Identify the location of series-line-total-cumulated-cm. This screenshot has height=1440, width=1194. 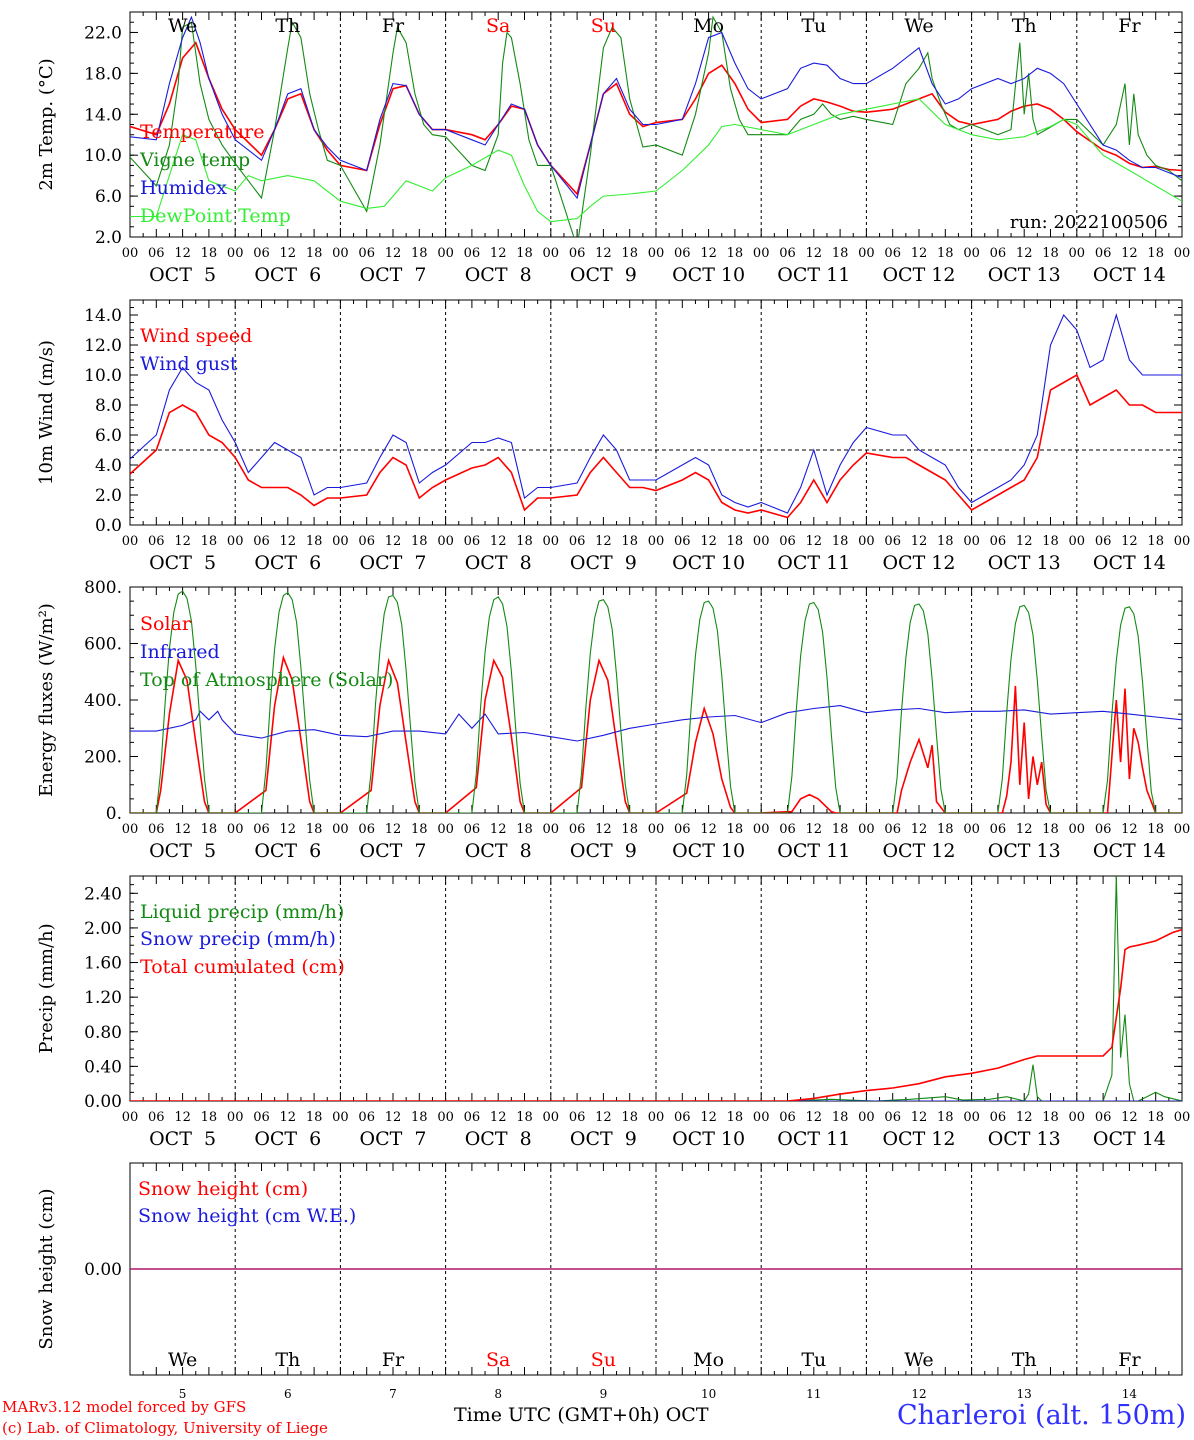
(656, 1014).